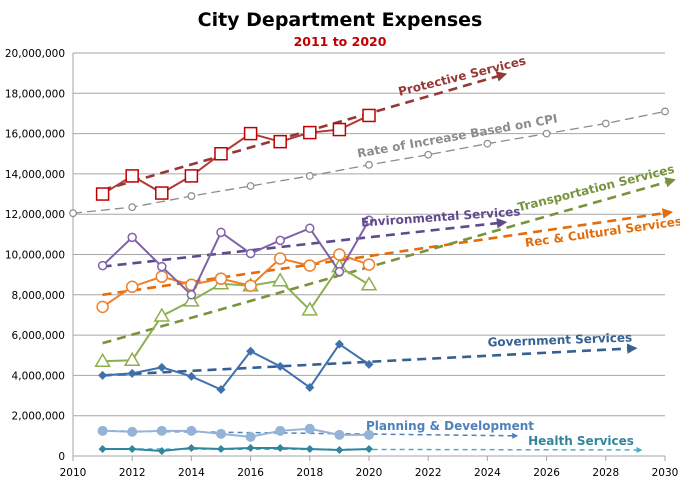  I want to click on x-tick-label: 2030, so click(665, 473).